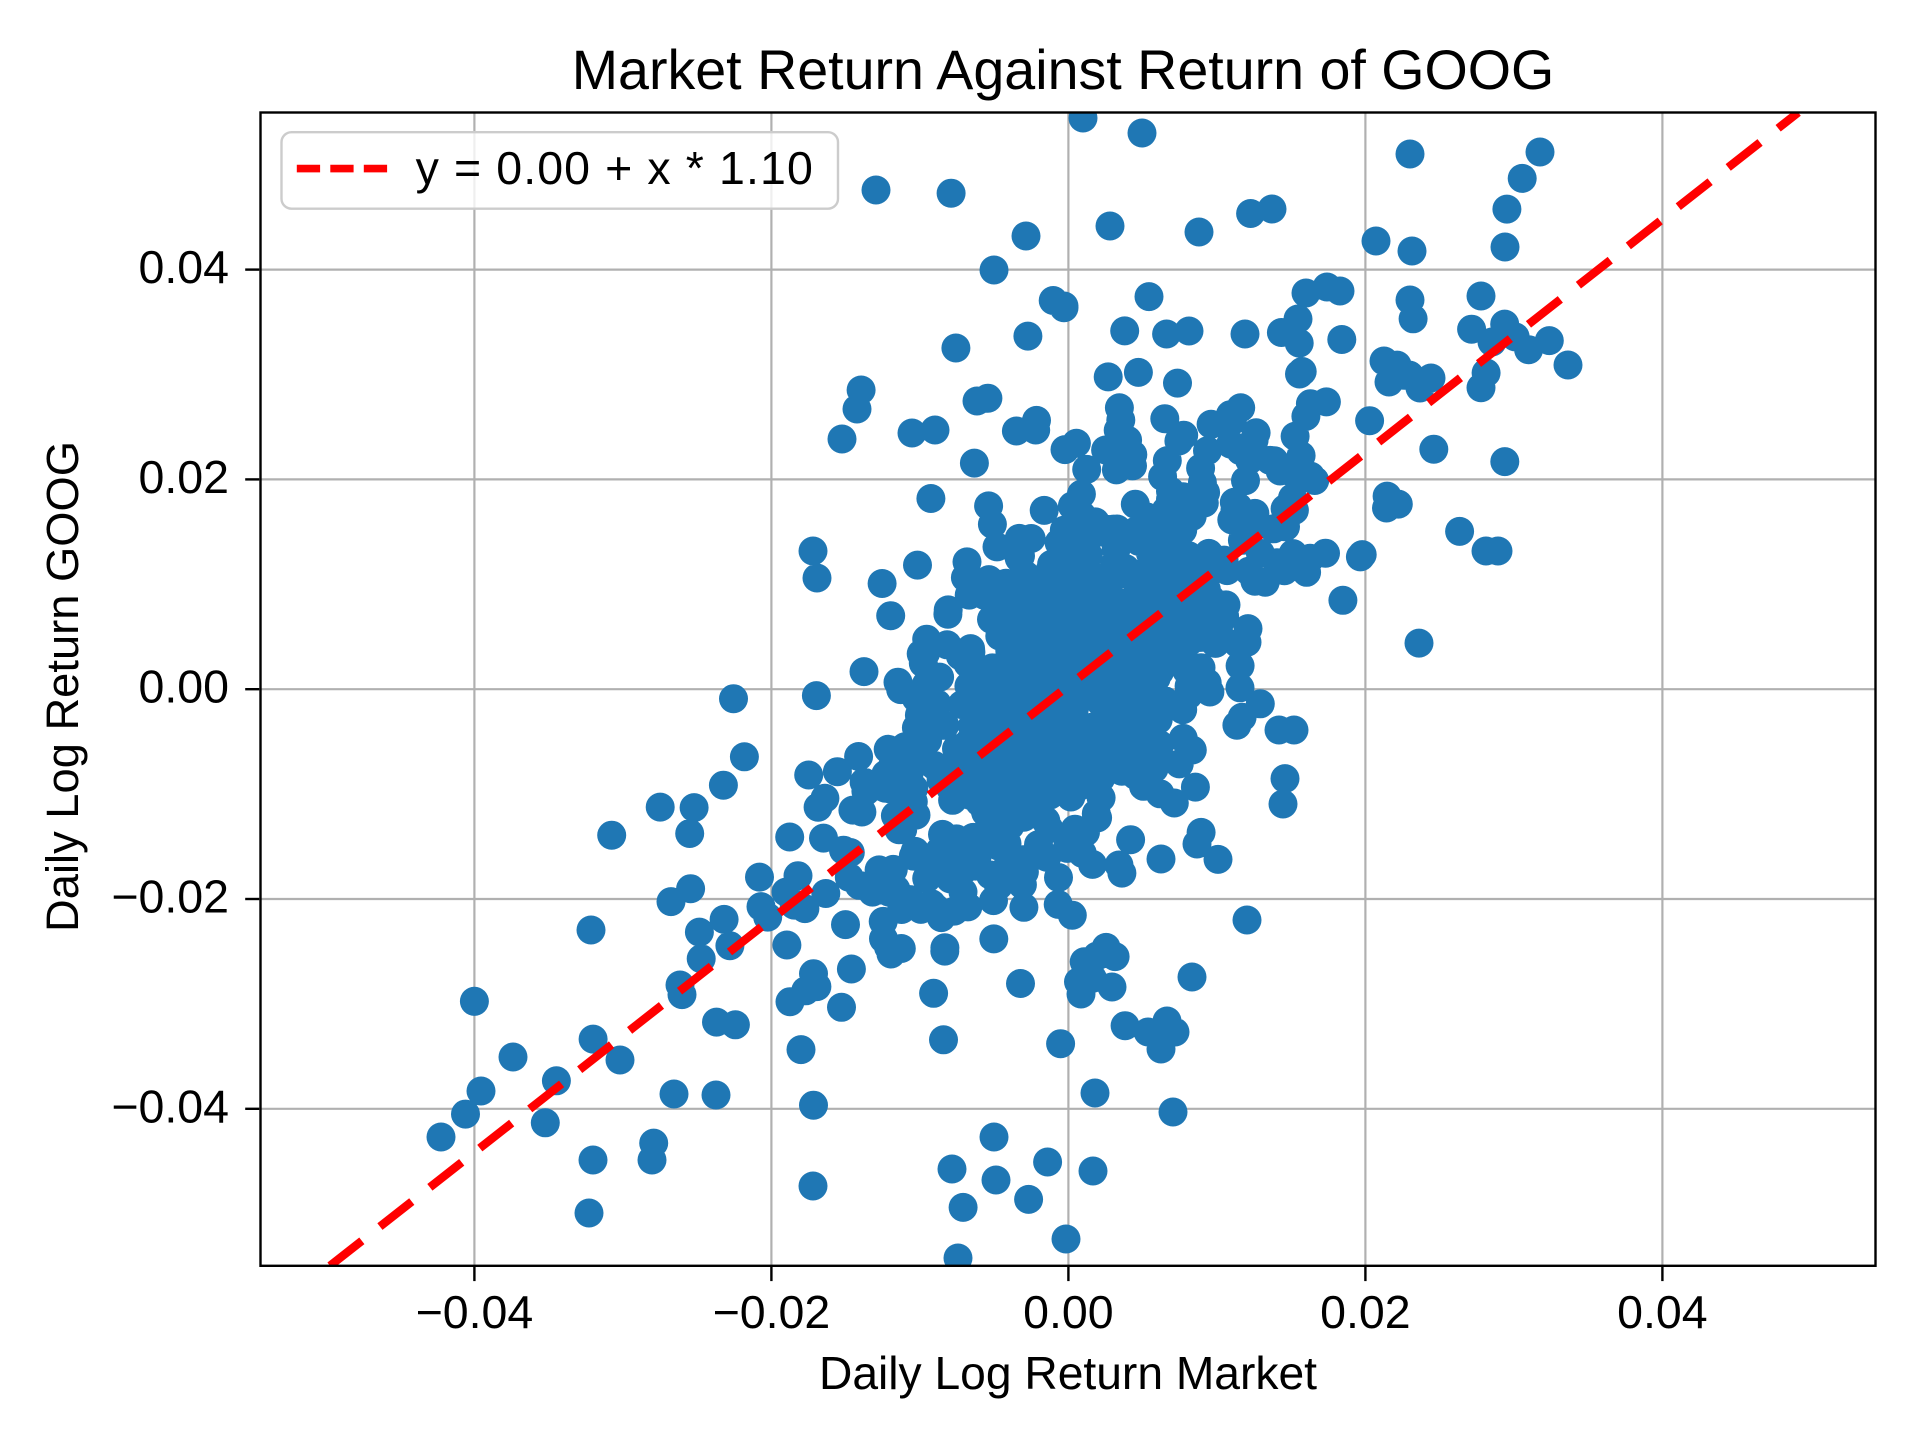 Image resolution: width=1920 pixels, height=1440 pixels. What do you see at coordinates (1068, 1373) in the screenshot?
I see `svg-text: Daily Log Return Market` at bounding box center [1068, 1373].